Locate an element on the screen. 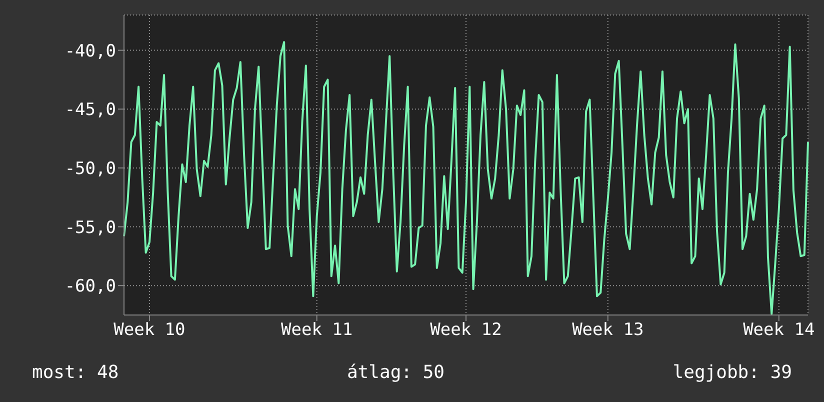  x-tick-label: Week 12 is located at coordinates (466, 330).